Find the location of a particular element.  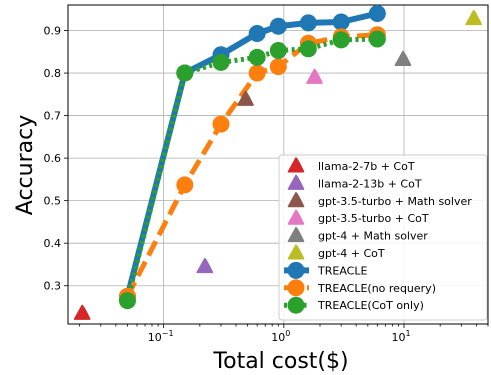

legend-label: gpt-4 + Math solver is located at coordinates (373, 236).